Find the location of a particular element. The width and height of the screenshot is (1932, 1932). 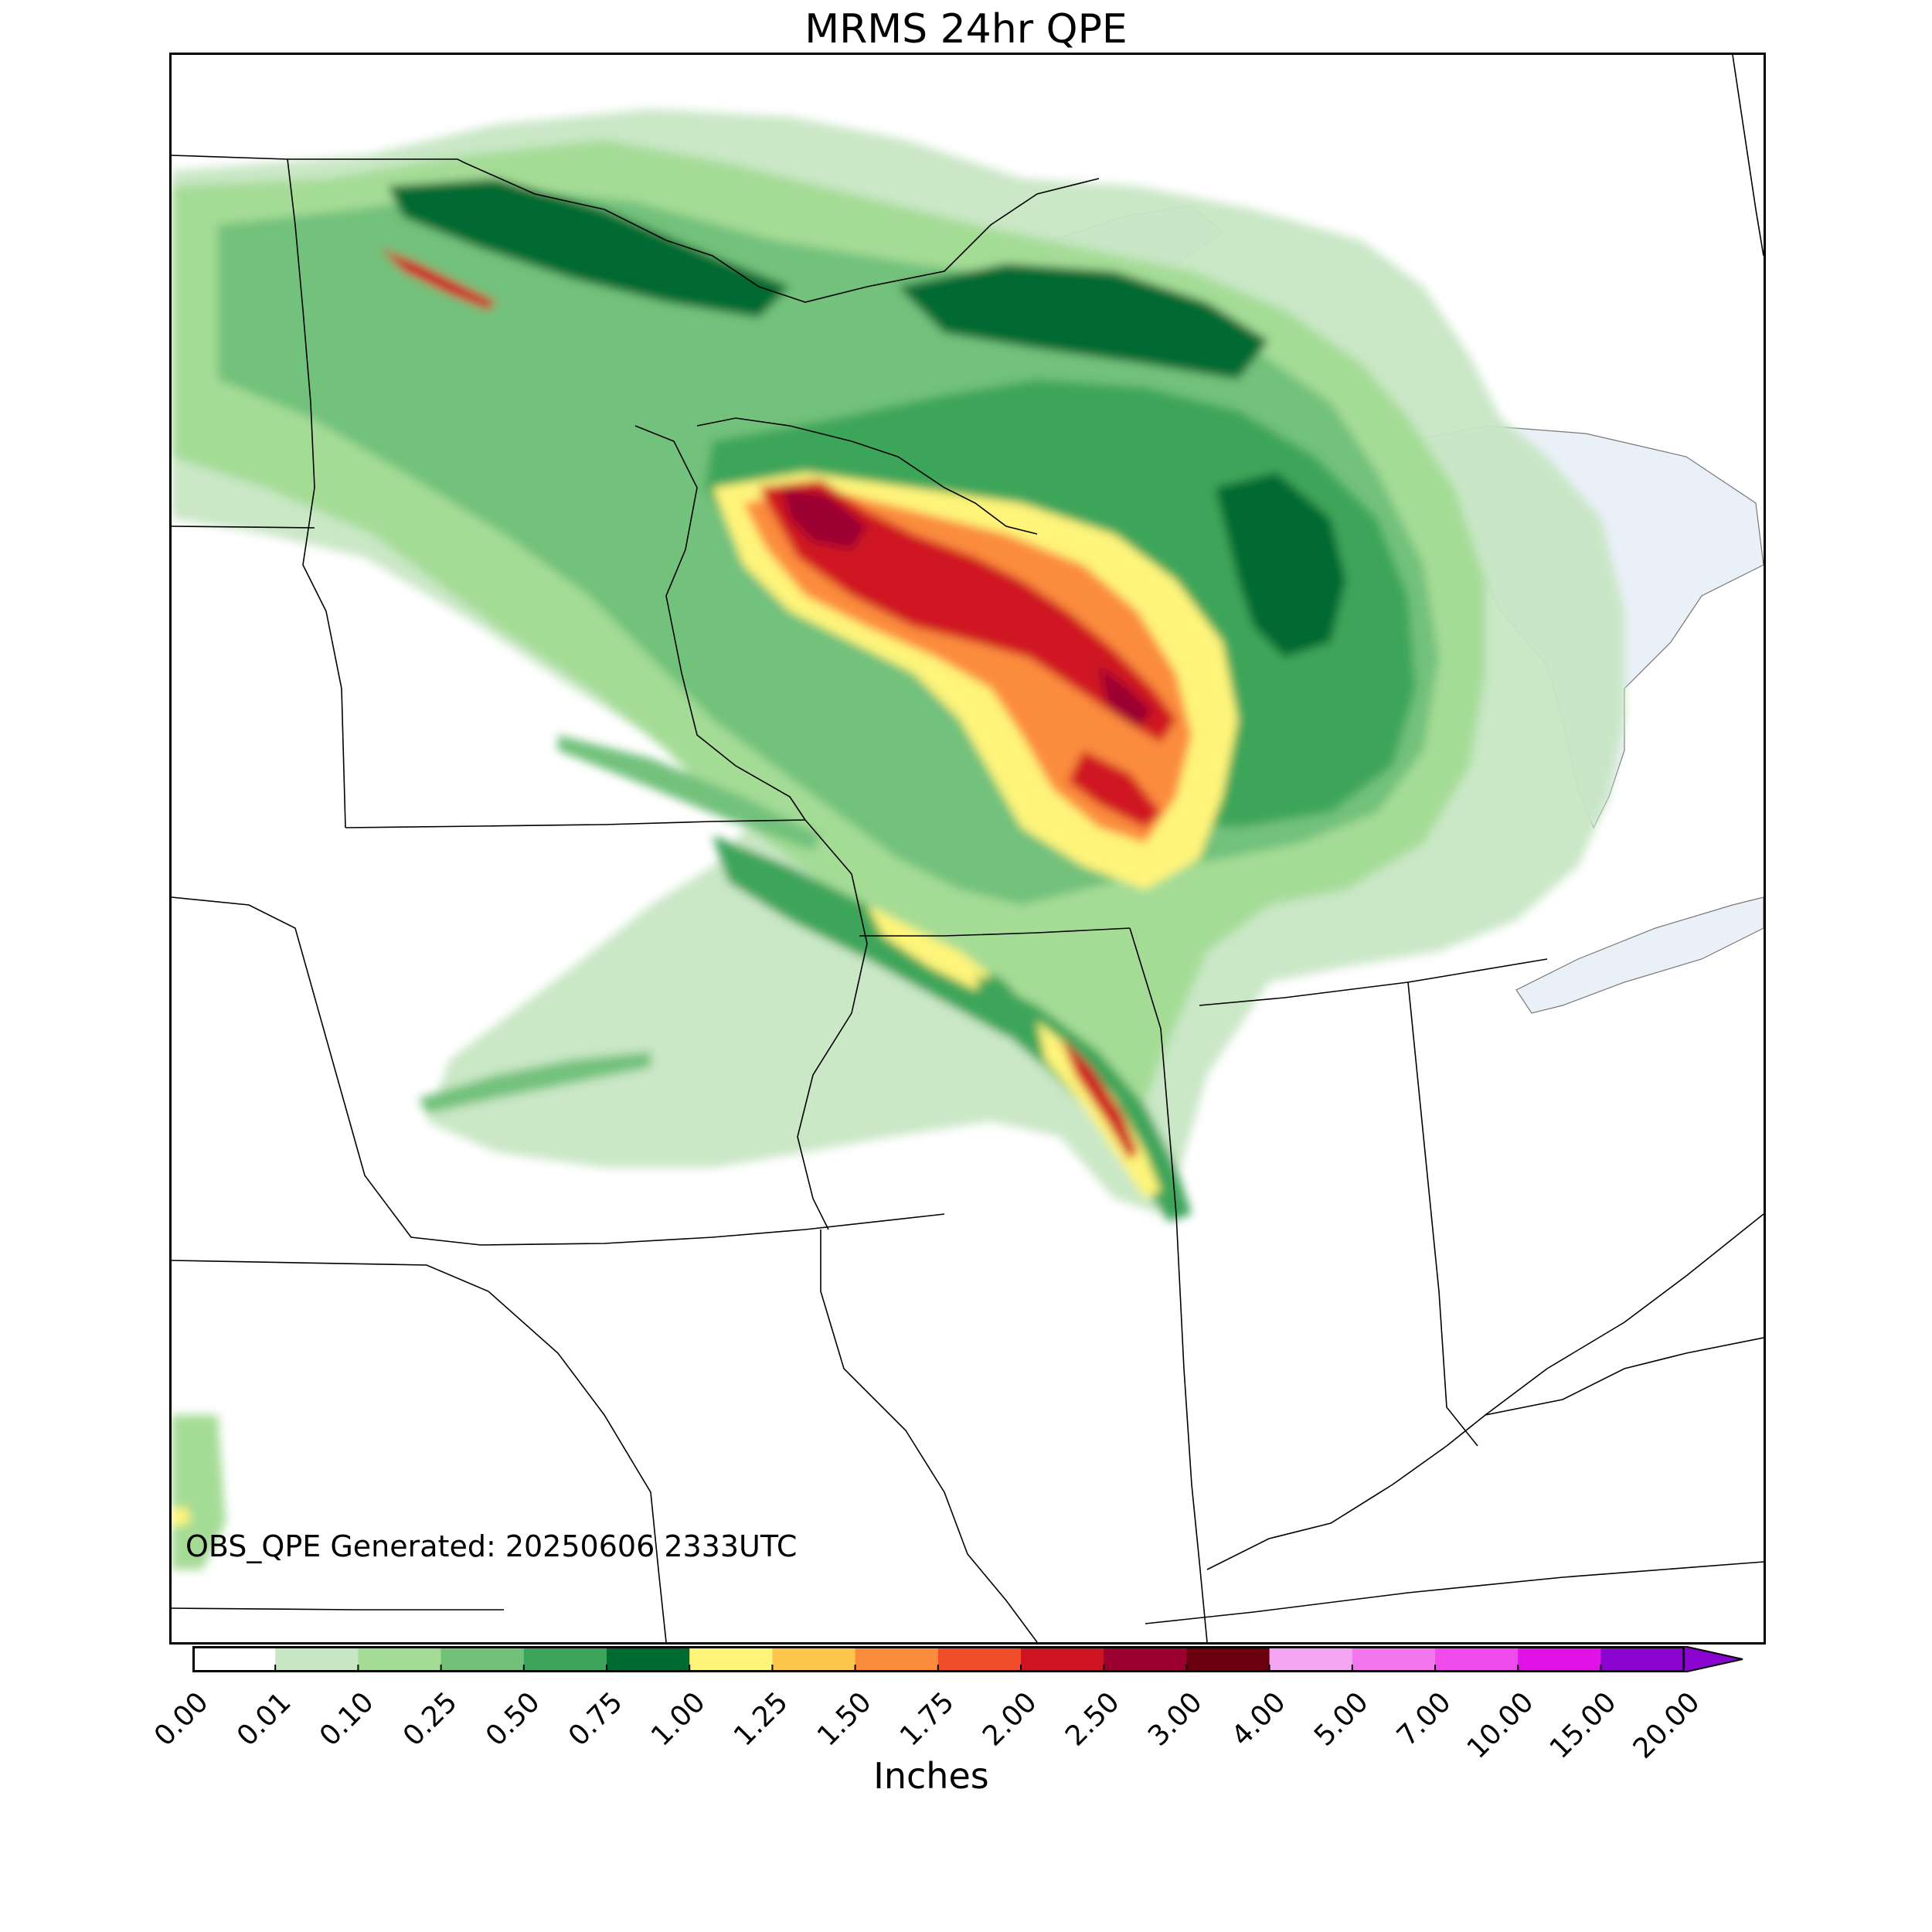

colorbar is located at coordinates (968, 1659).